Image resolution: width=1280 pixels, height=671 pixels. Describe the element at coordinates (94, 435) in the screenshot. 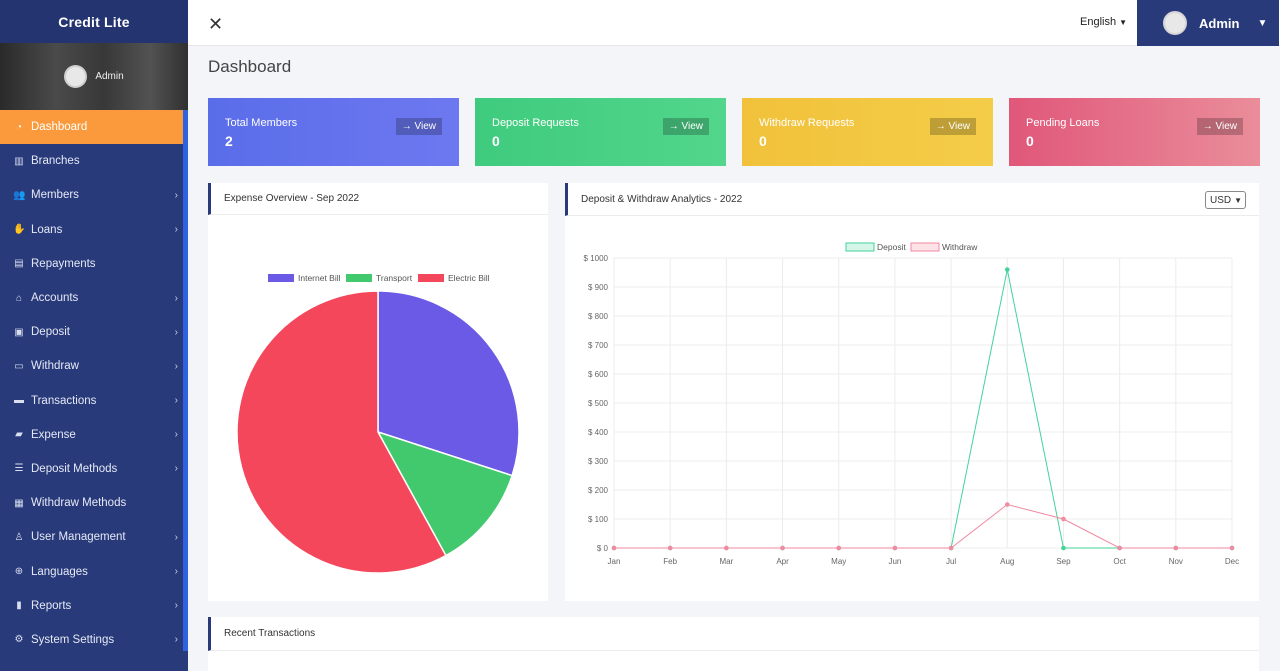

I see `sidebar-item-expense: ▰ Expense ›` at that location.